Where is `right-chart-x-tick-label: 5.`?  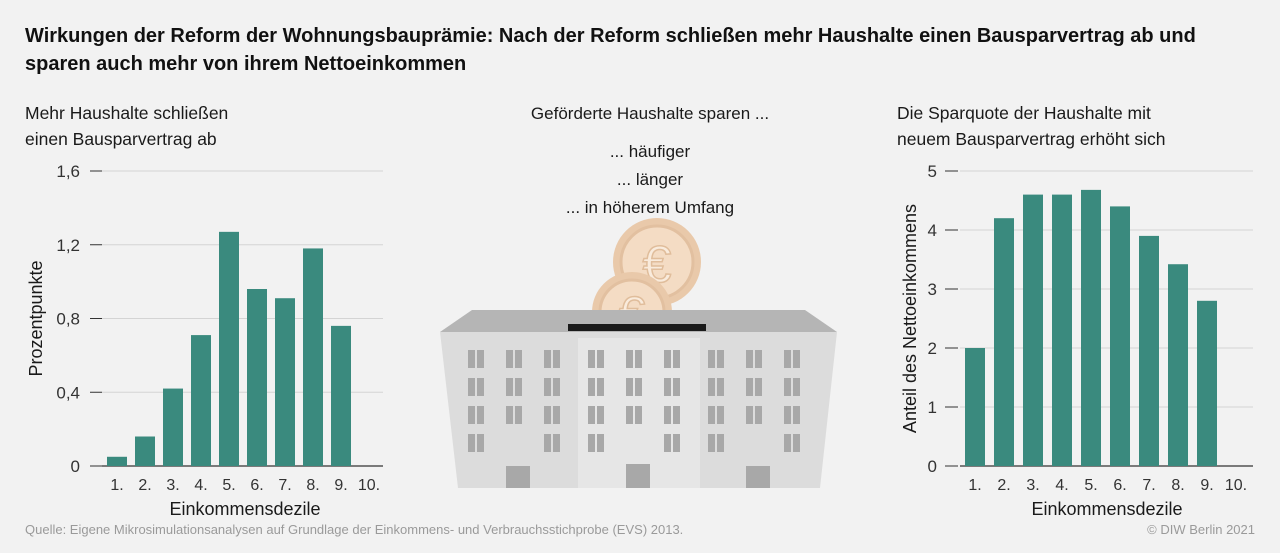 right-chart-x-tick-label: 5. is located at coordinates (1090, 485).